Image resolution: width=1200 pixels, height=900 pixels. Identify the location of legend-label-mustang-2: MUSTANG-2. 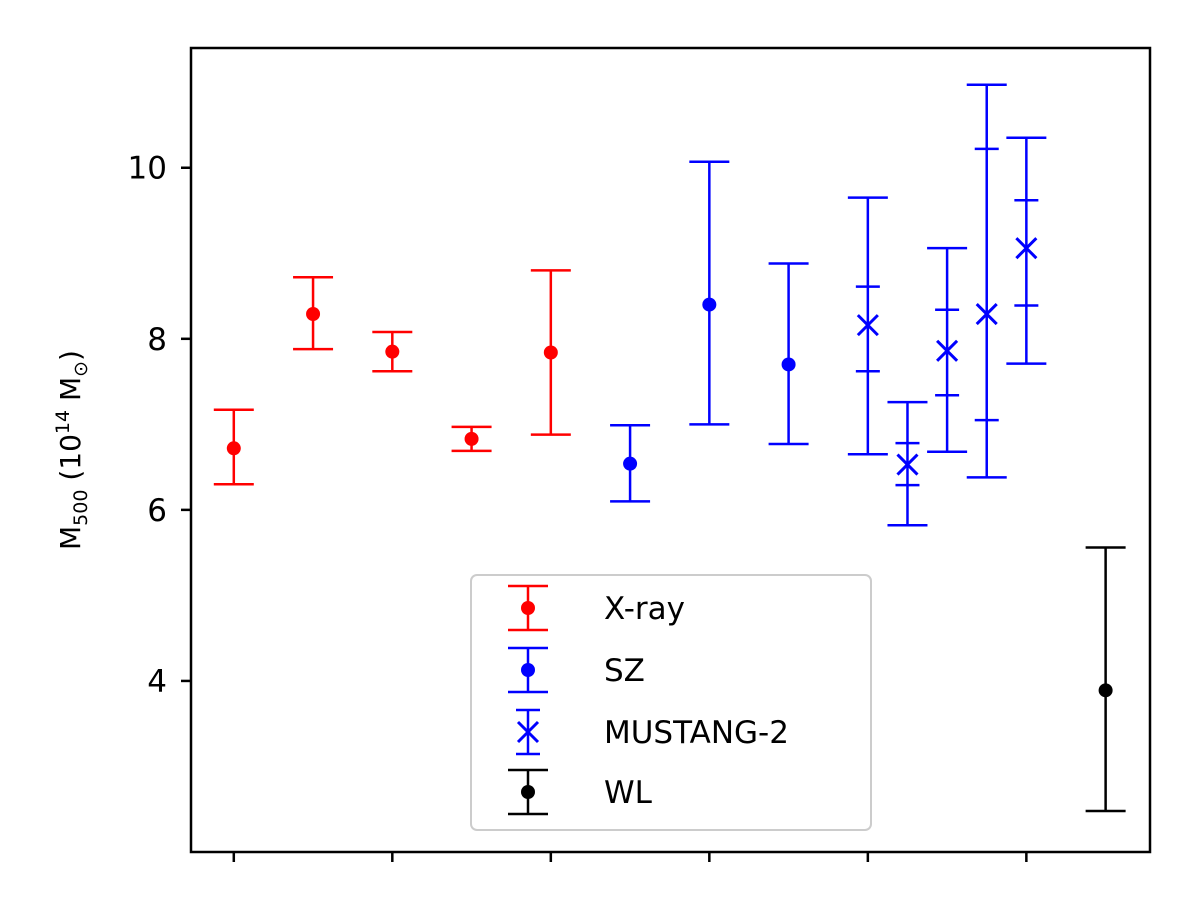
(696, 733).